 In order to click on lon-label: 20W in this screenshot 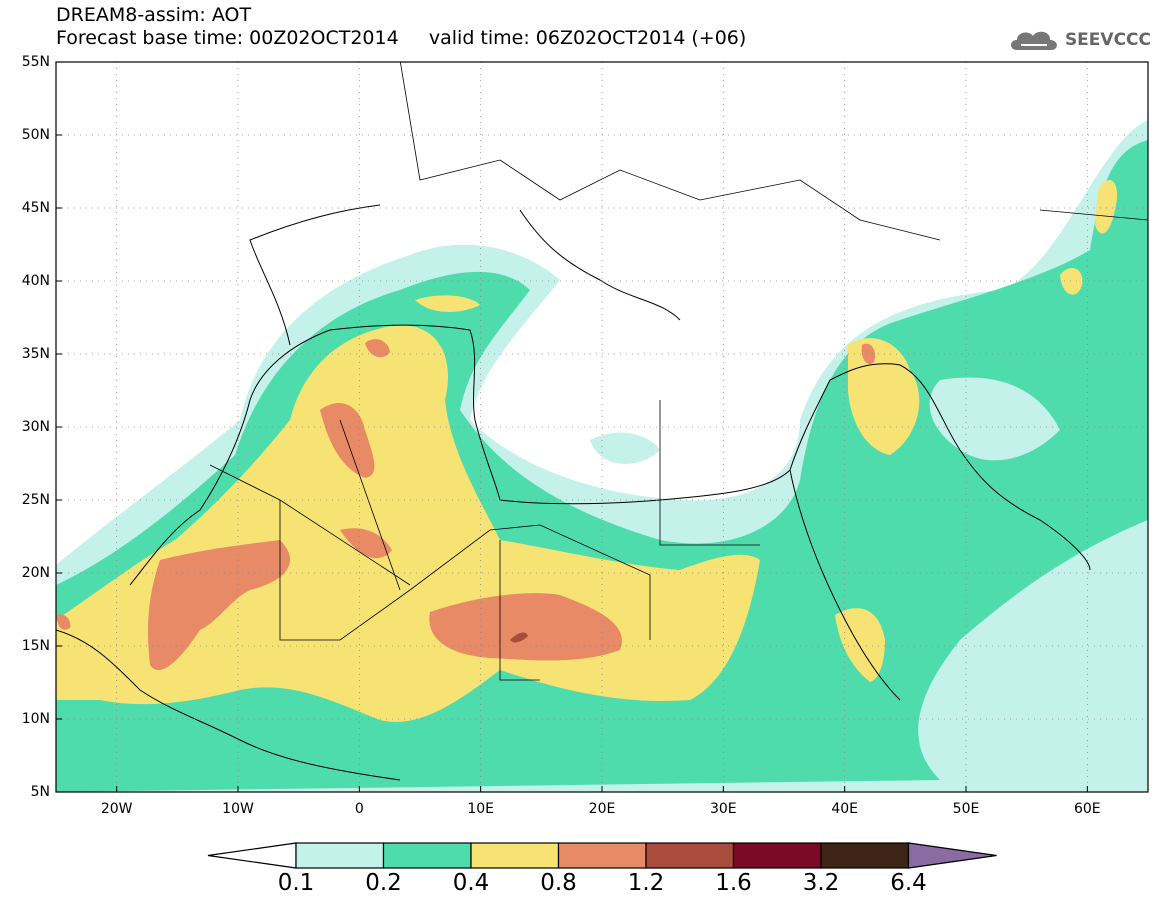, I will do `click(116, 809)`.